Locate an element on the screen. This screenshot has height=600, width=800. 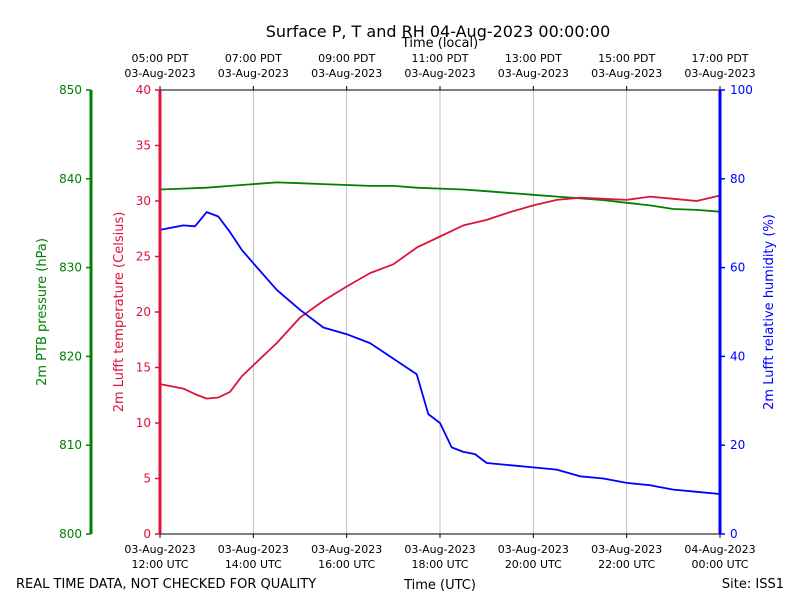
pressure-tick-label: 820 is located at coordinates (70, 356).